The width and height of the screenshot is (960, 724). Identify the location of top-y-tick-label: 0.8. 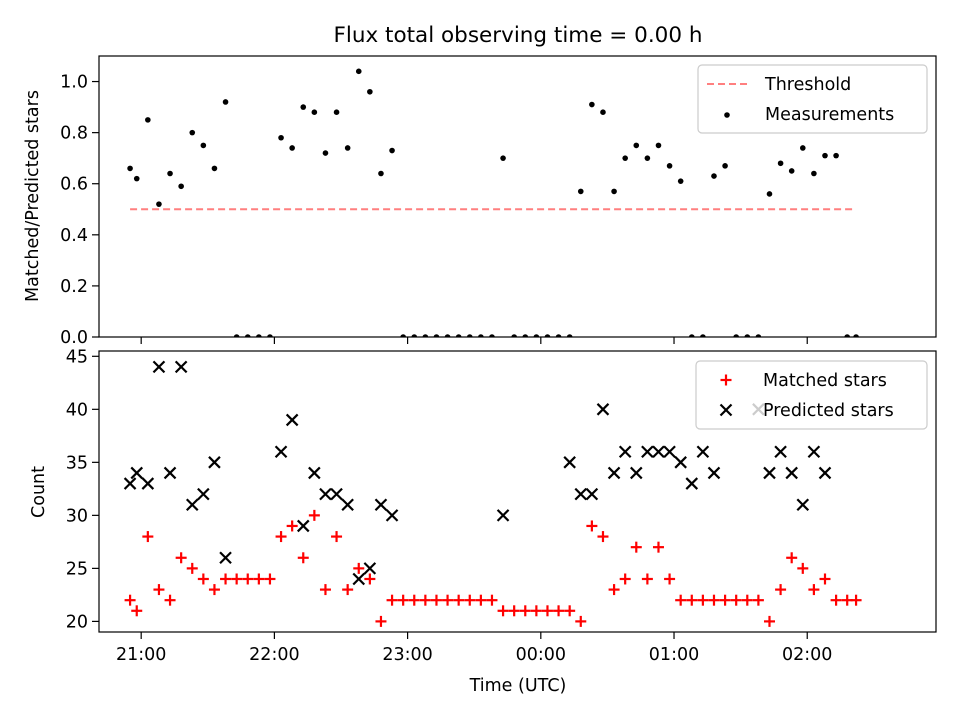
(74, 134).